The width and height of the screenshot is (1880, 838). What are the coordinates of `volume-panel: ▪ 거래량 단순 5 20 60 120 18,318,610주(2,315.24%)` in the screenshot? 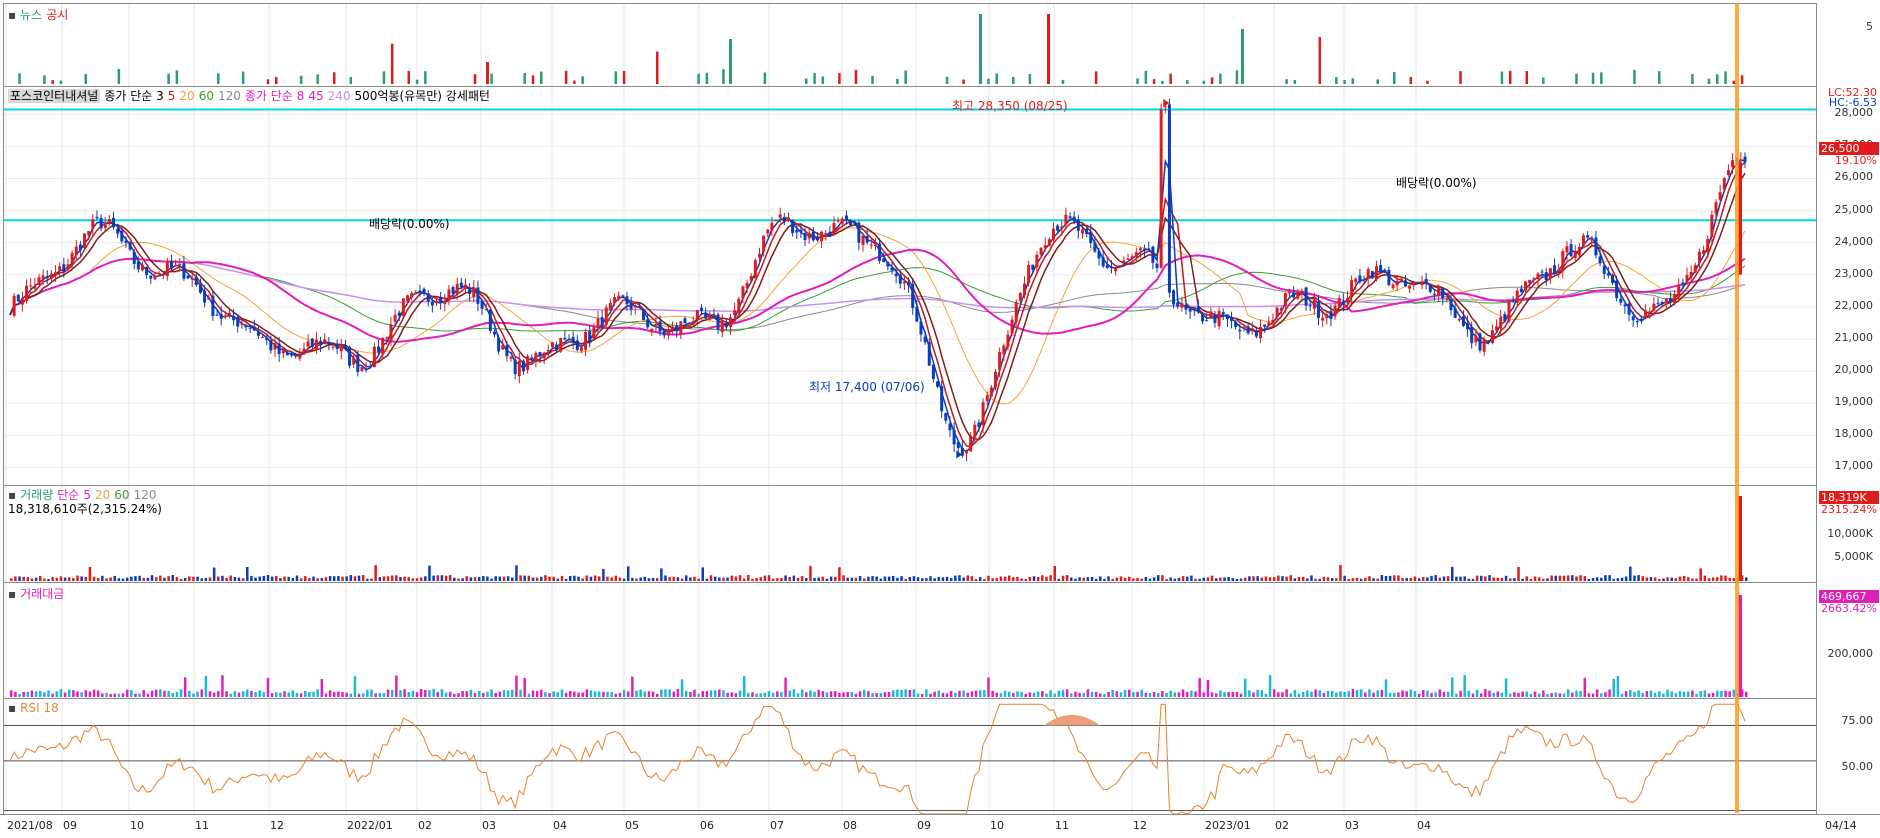 It's located at (910, 534).